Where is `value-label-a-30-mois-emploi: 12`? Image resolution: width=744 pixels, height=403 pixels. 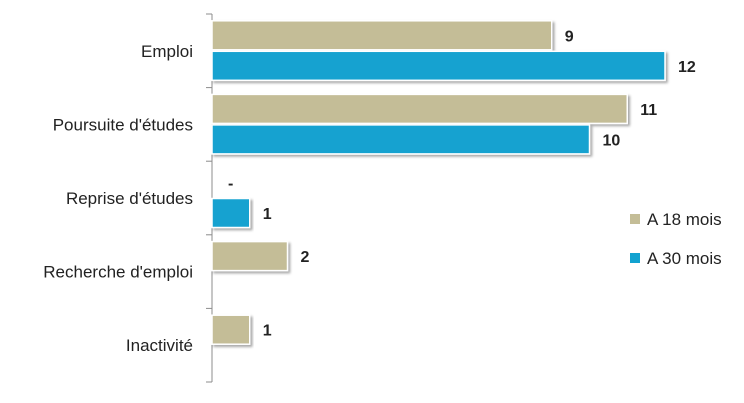
value-label-a-30-mois-emploi: 12 is located at coordinates (687, 67).